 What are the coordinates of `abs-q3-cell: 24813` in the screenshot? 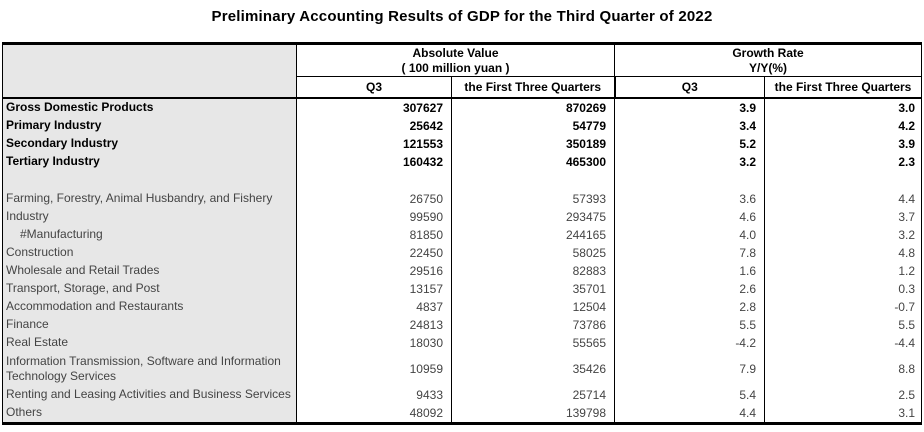 It's located at (374, 324).